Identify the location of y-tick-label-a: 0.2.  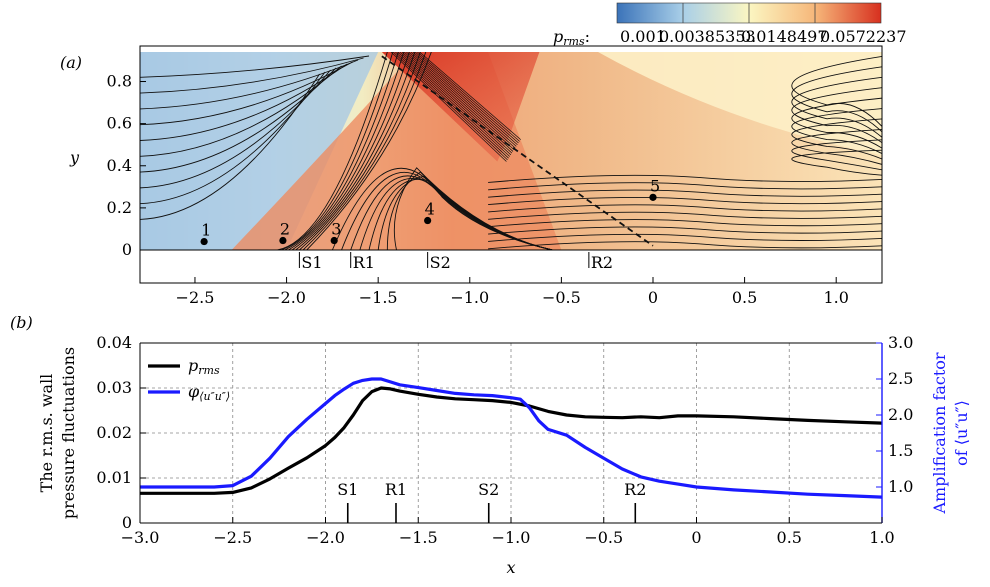
(119, 207).